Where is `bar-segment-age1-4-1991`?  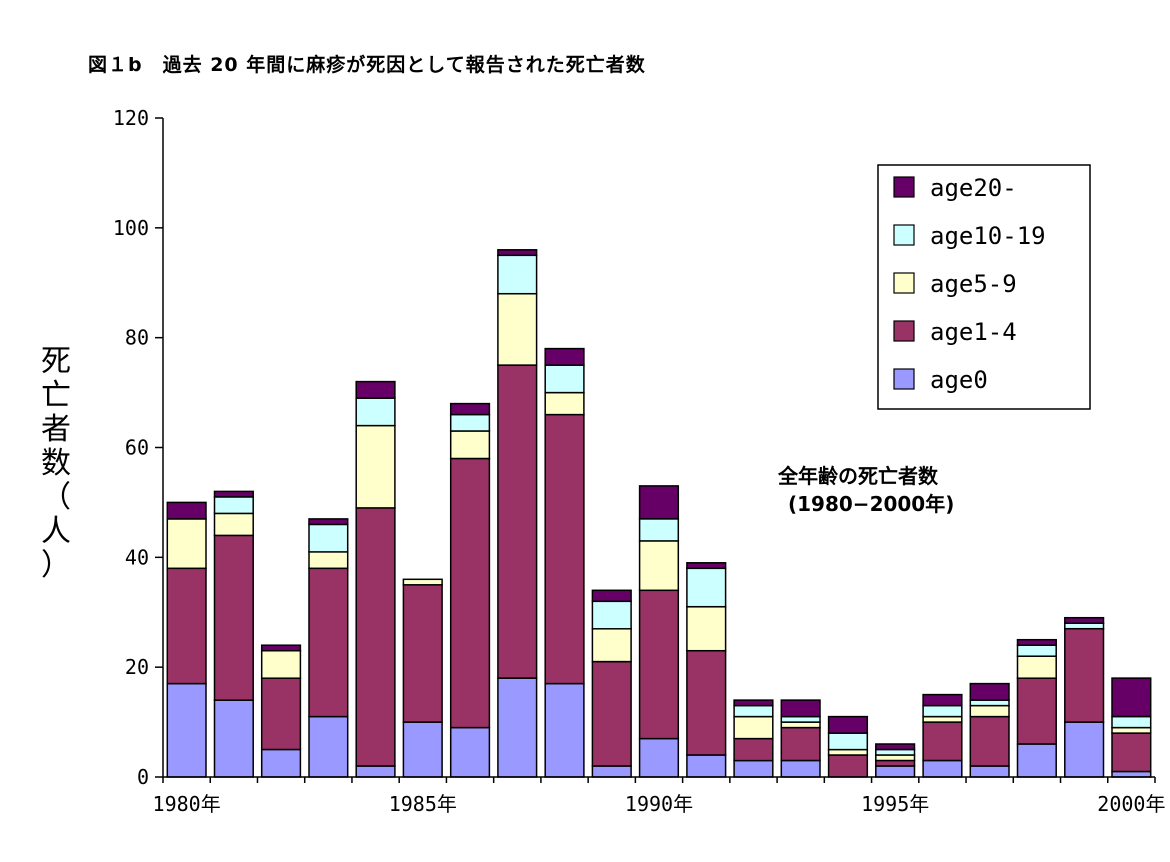
bar-segment-age1-4-1991 is located at coordinates (706, 702).